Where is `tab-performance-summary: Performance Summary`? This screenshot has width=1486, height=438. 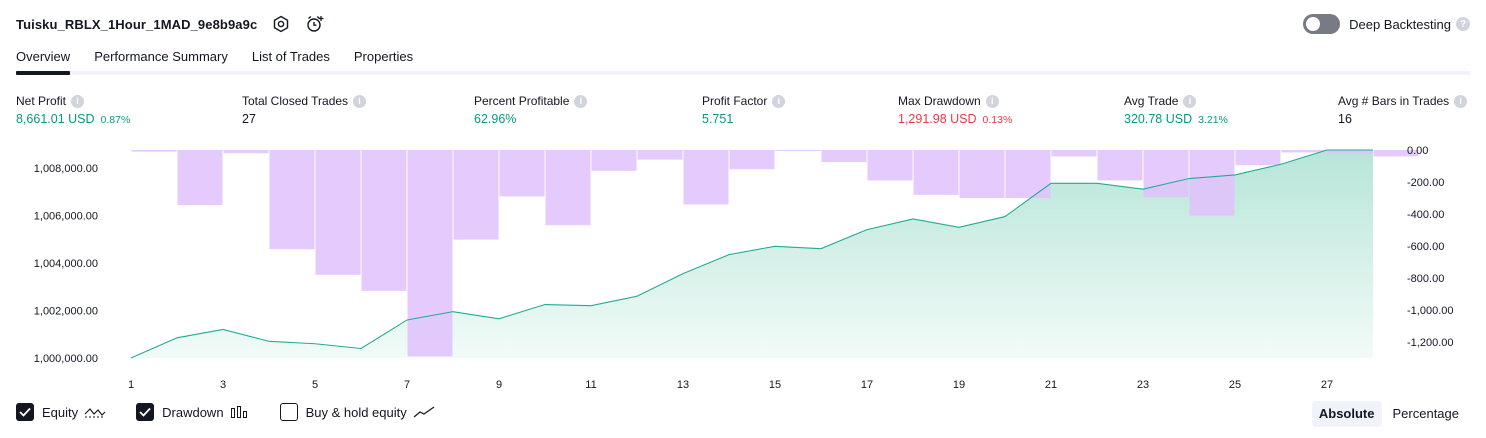
tab-performance-summary: Performance Summary is located at coordinates (161, 57).